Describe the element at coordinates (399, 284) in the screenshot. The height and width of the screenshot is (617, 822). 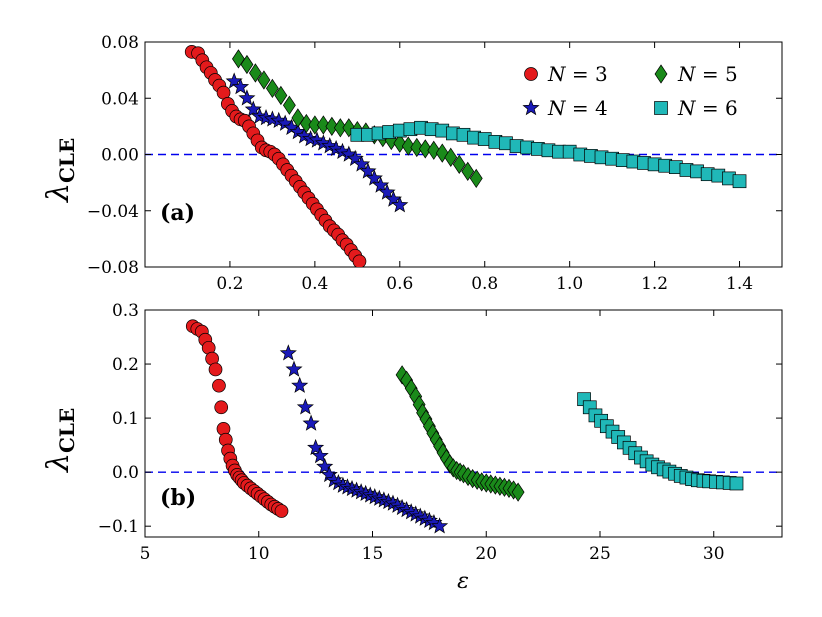
I see `x-tick-label: 0.6` at that location.